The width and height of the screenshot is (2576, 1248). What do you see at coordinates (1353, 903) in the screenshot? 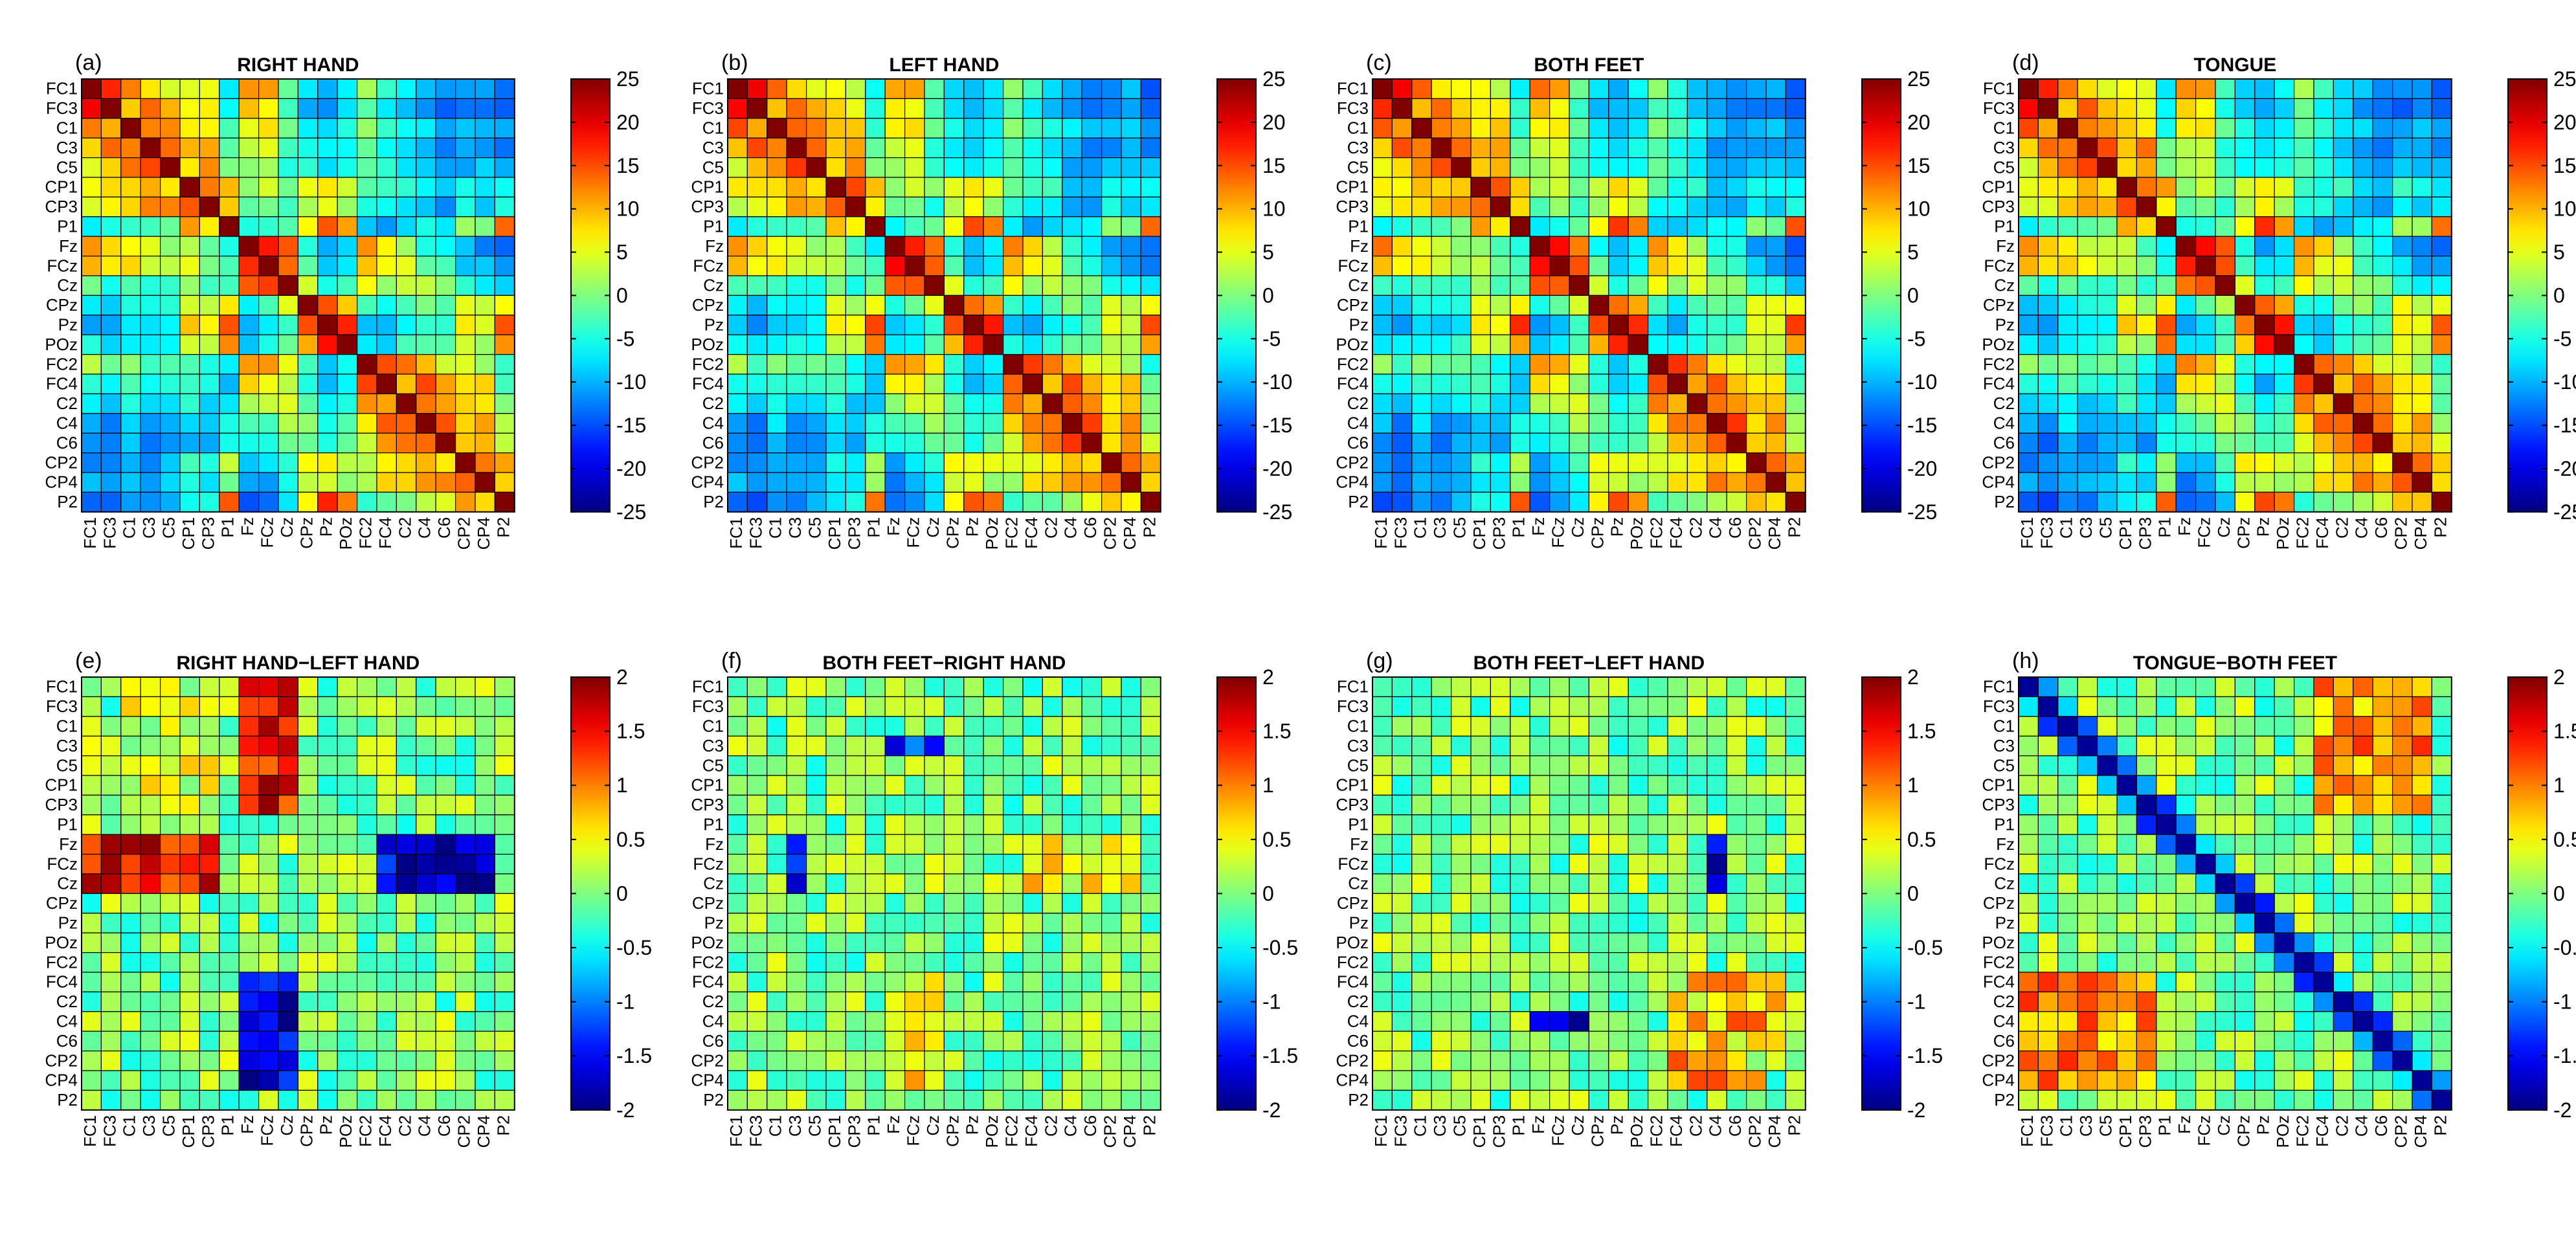
I see `y-tick-label: CPz` at bounding box center [1353, 903].